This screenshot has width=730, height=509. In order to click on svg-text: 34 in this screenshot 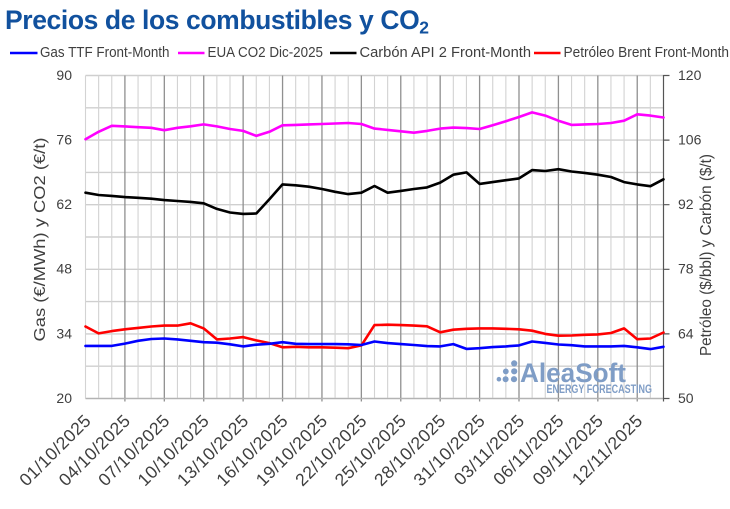, I will do `click(64, 333)`.